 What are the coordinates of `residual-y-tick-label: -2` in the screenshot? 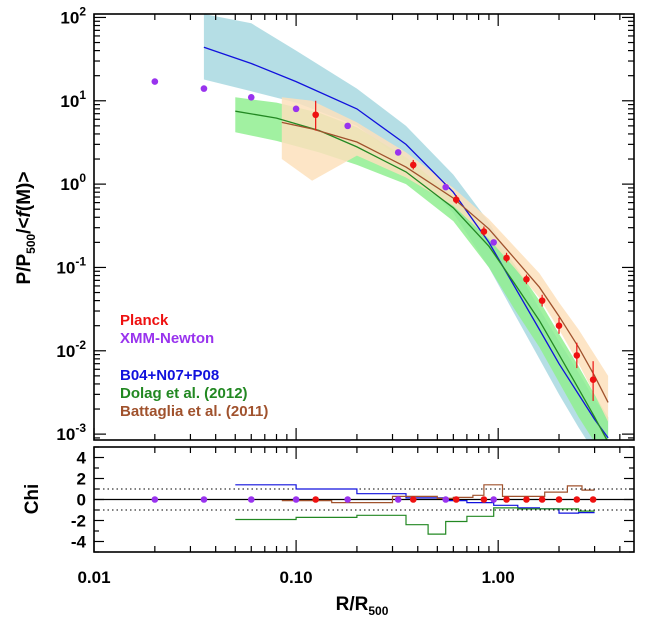 It's located at (78, 521).